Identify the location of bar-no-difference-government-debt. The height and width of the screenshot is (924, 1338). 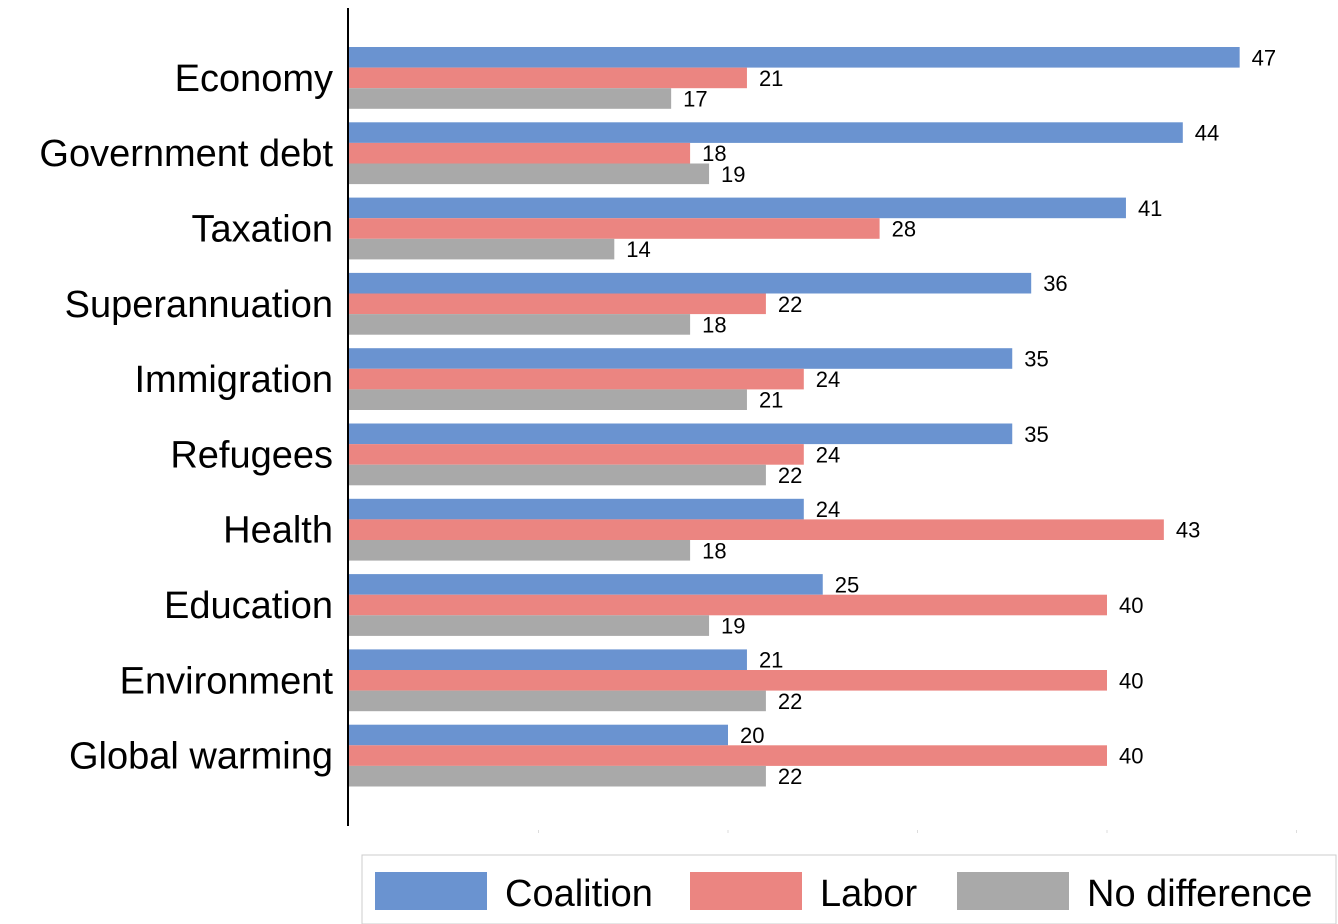
(529, 174).